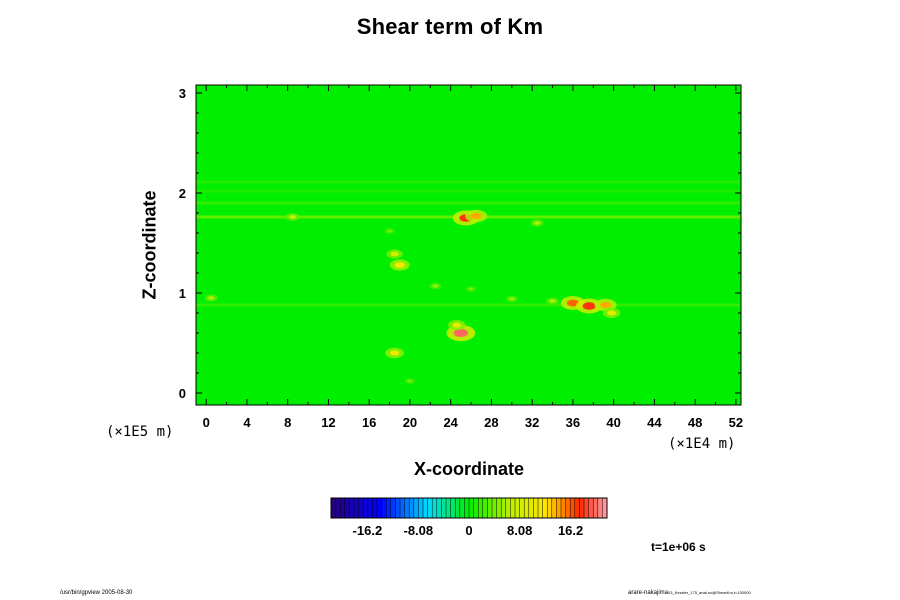 The height and width of the screenshot is (600, 900). Describe the element at coordinates (736, 422) in the screenshot. I see `x-tick-label: 52` at that location.